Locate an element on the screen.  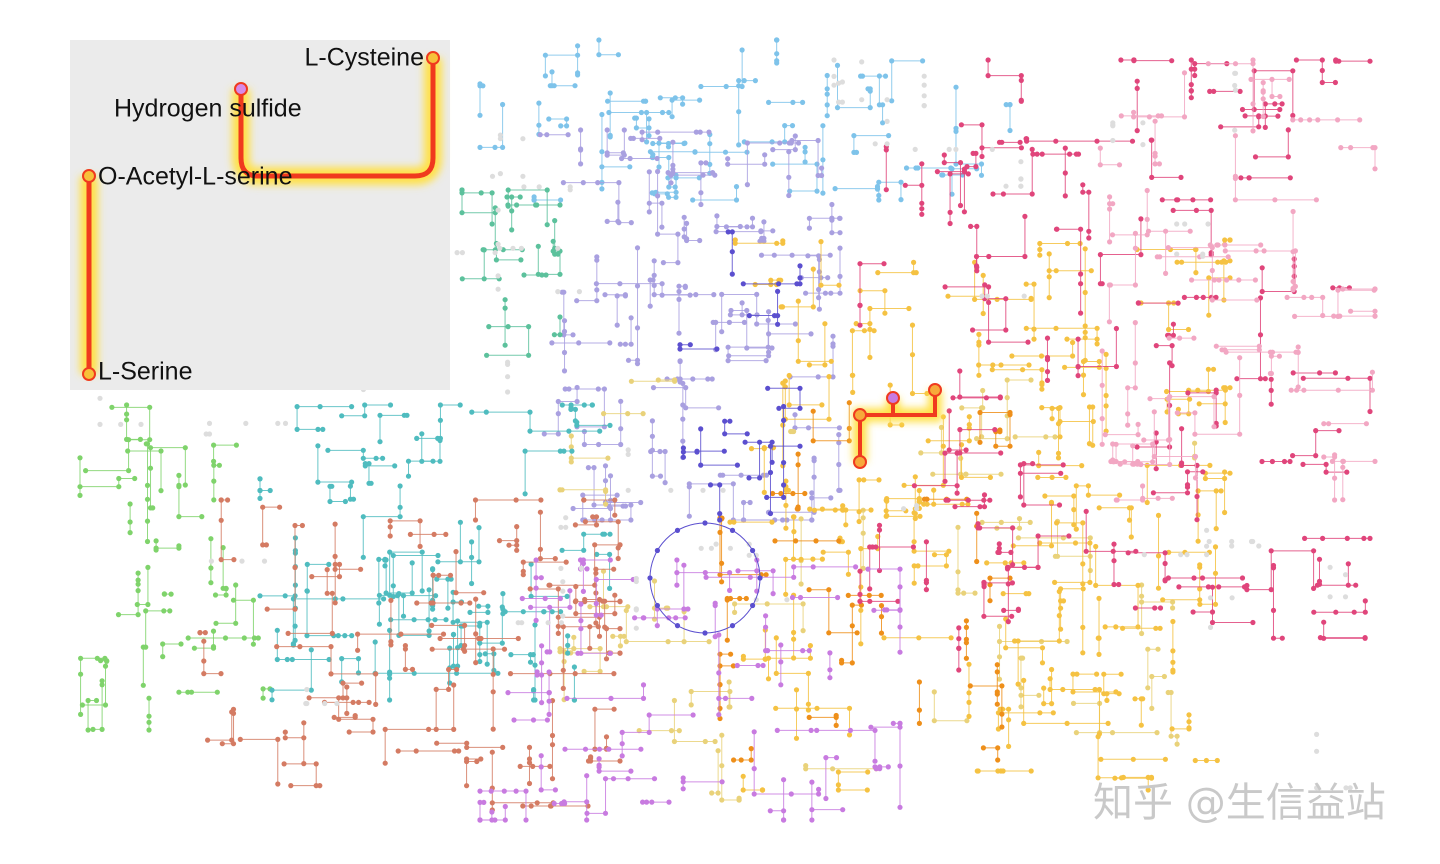
watermark: 知乎 @生信益站 is located at coordinates (1239, 803).